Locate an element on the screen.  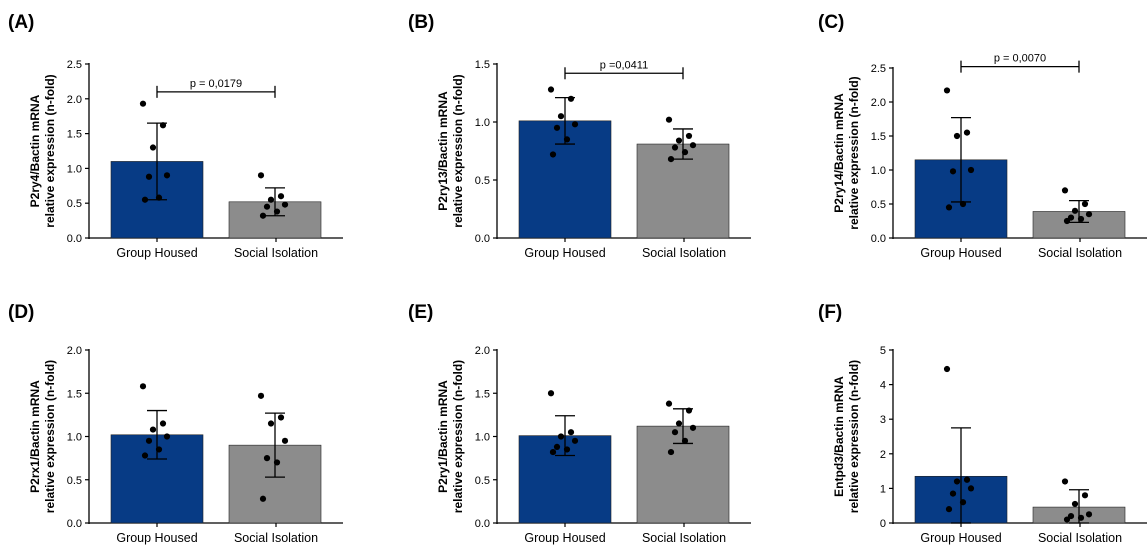
y-axis-label: P2ry13/Bactin mRNA is located at coordinates (443, 151).